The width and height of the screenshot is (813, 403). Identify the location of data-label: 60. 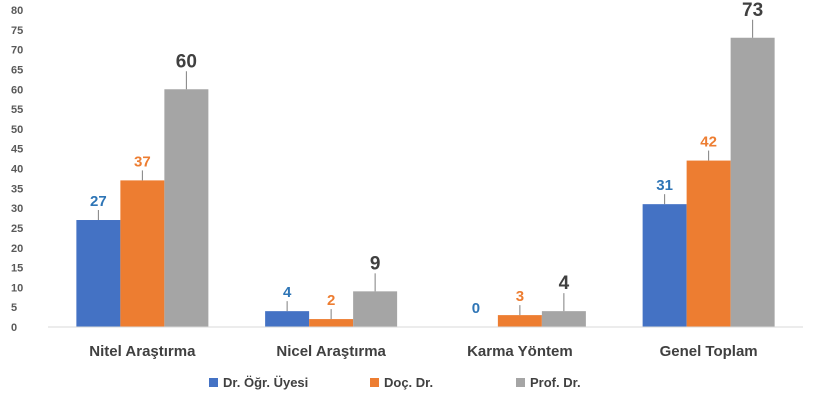
(186, 61).